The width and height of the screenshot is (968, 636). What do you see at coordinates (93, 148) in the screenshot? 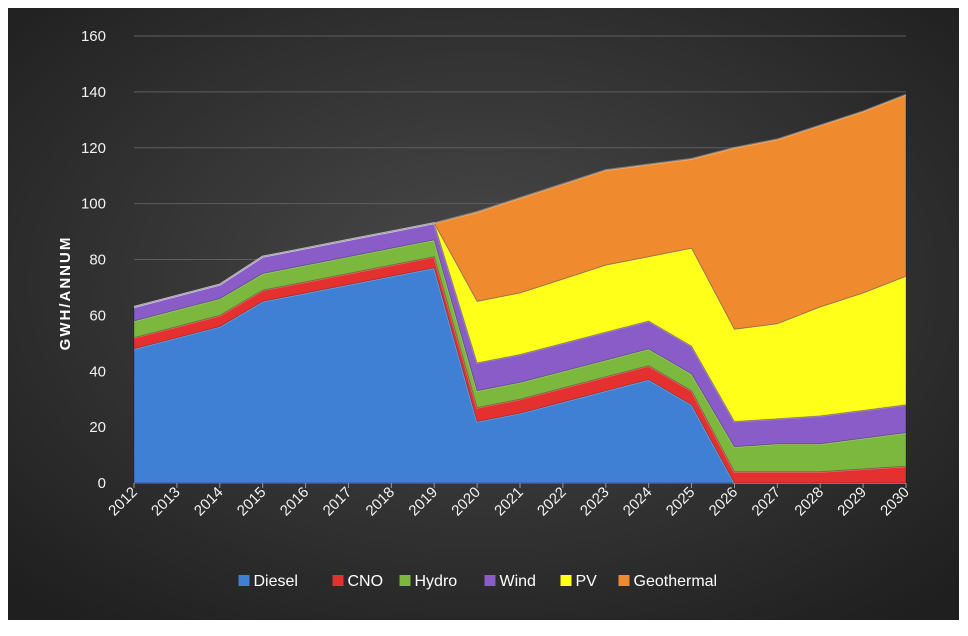
I see `y-tick-label: 120` at bounding box center [93, 148].